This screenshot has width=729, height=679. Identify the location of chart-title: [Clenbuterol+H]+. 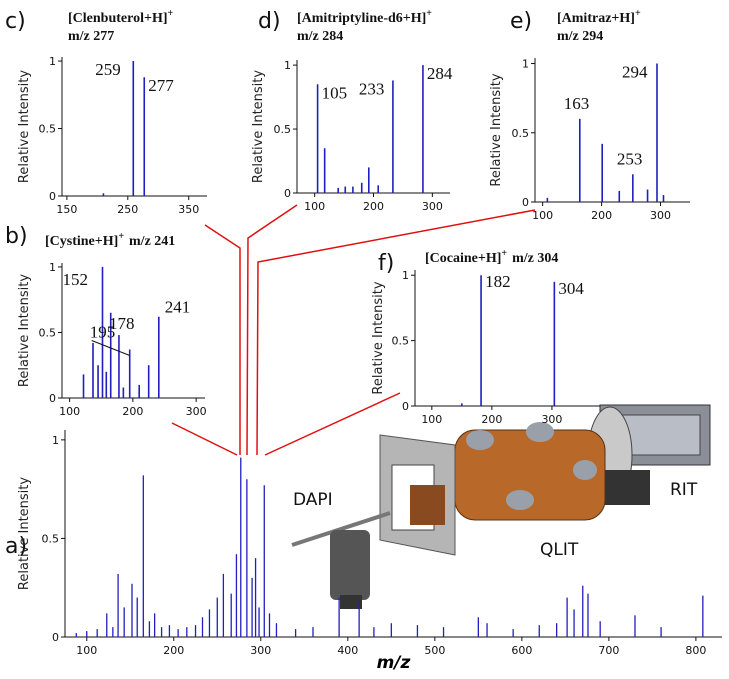
(121, 17).